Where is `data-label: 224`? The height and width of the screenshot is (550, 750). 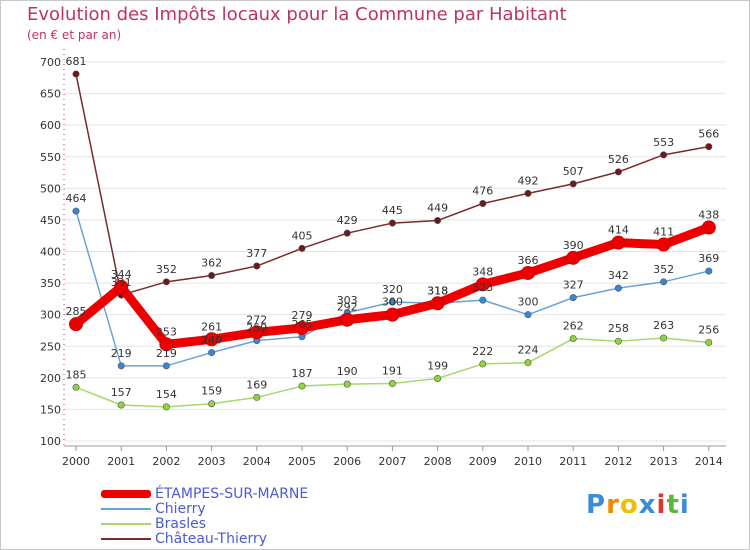
data-label: 224 is located at coordinates (528, 350).